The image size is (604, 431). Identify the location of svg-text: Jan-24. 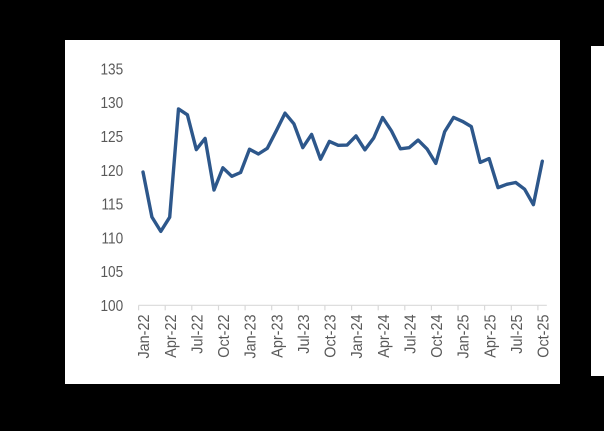
(358, 337).